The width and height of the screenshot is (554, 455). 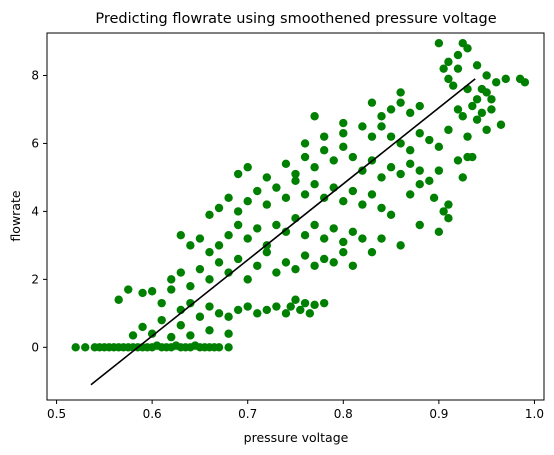 I want to click on y-tick-label: 4, so click(x=35, y=211).